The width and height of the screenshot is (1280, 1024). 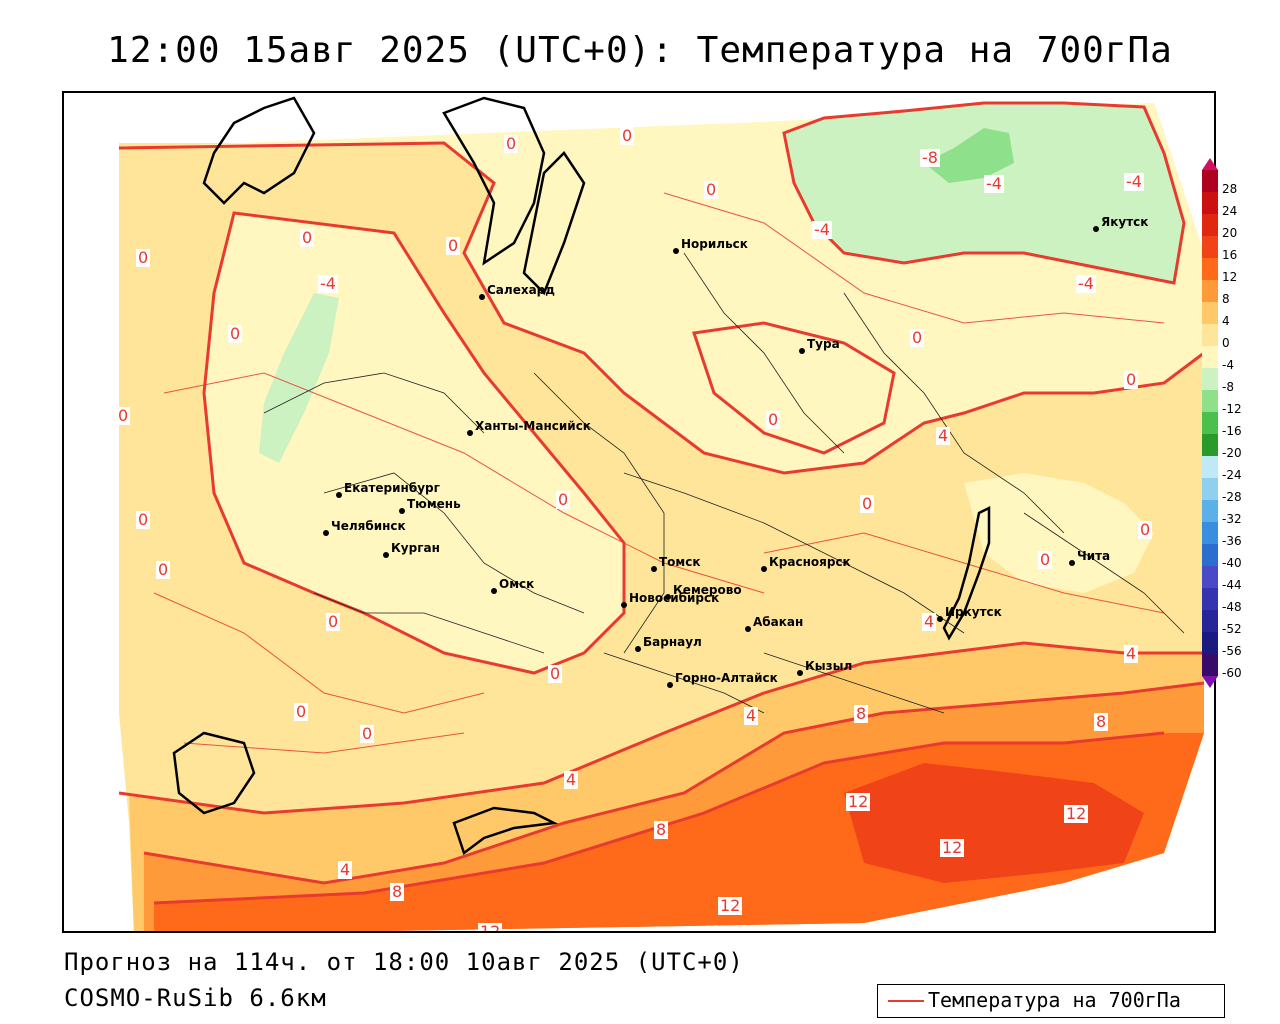 What do you see at coordinates (726, 678) in the screenshot?
I see `city-label: Горно-Алтайск` at bounding box center [726, 678].